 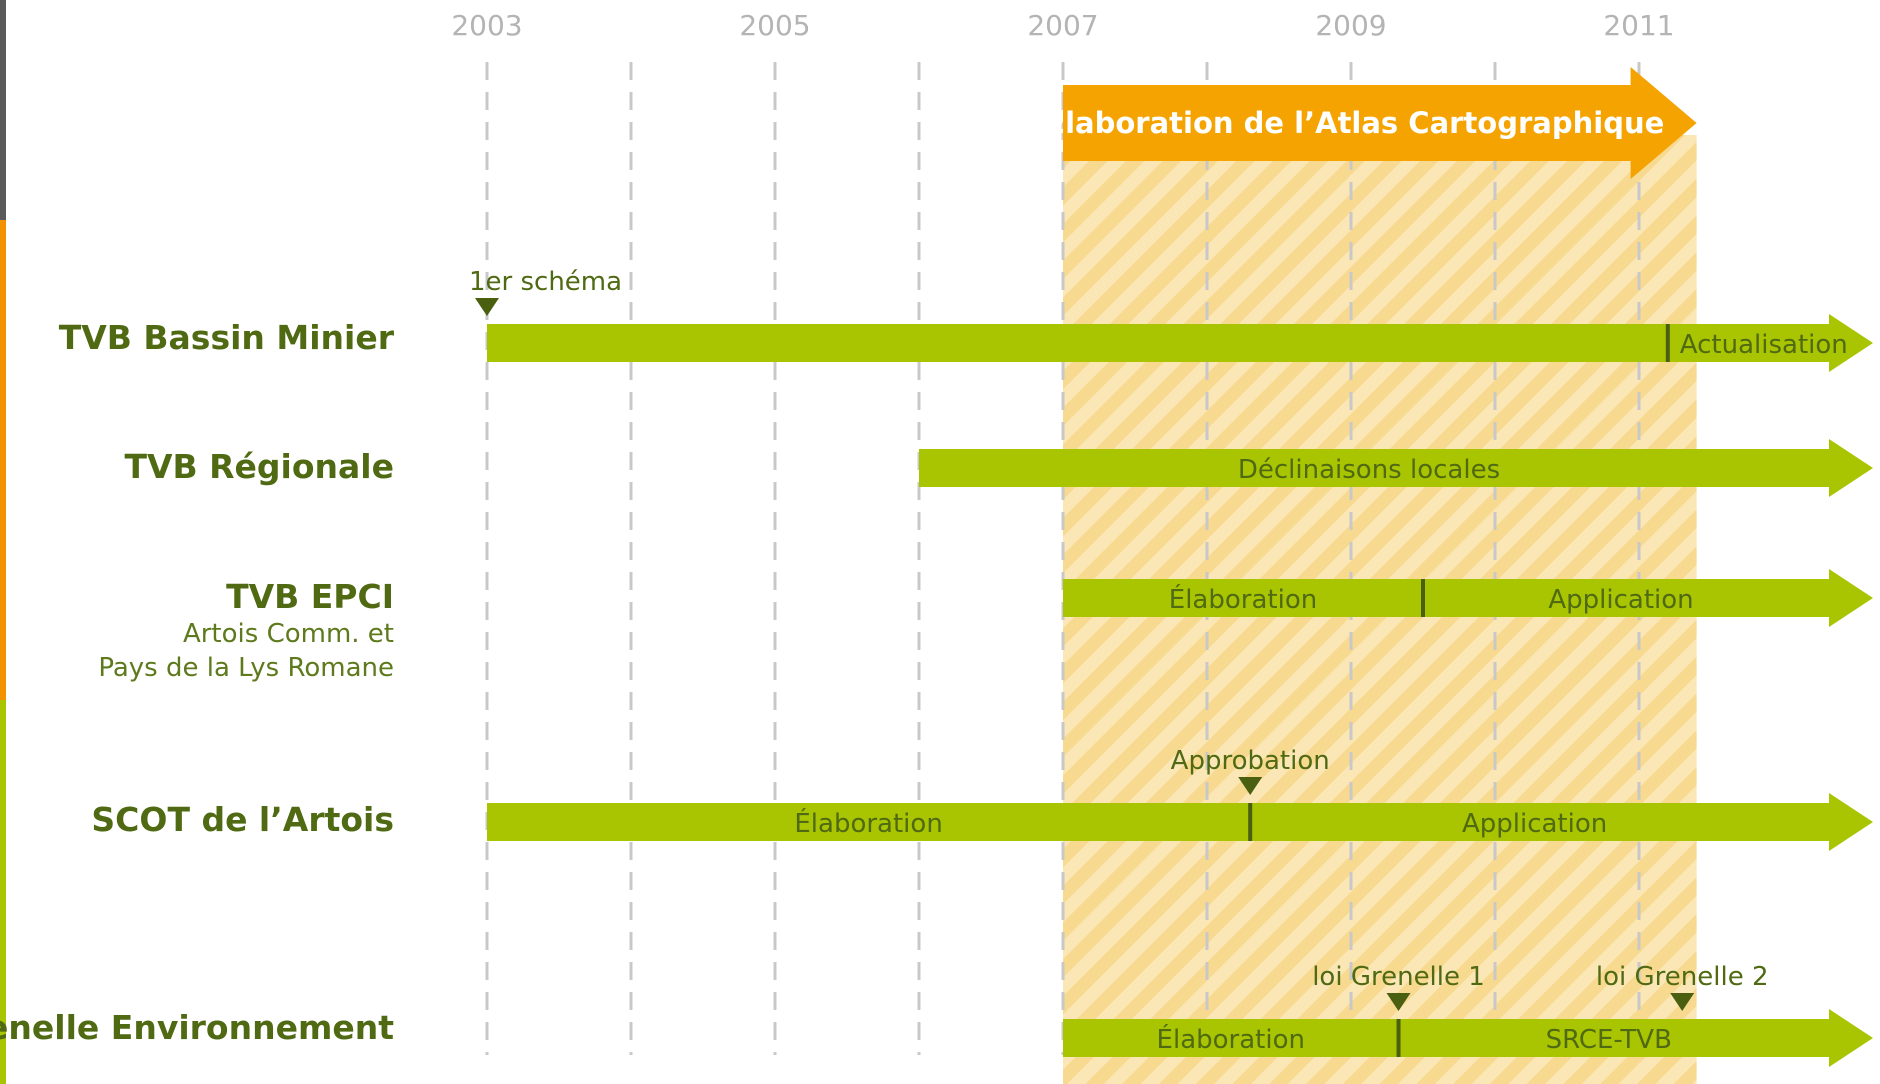 I want to click on row-scot: Élaboration Application Approbation, so click(x=1180, y=798).